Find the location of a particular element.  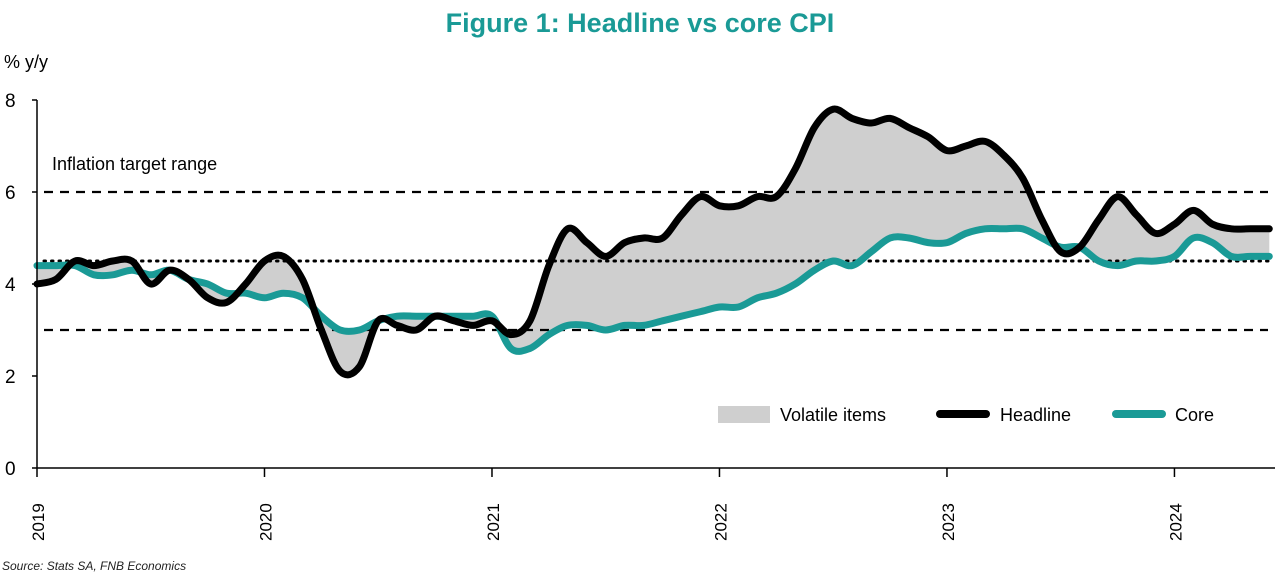

y-tick-label: 6 is located at coordinates (10, 193).